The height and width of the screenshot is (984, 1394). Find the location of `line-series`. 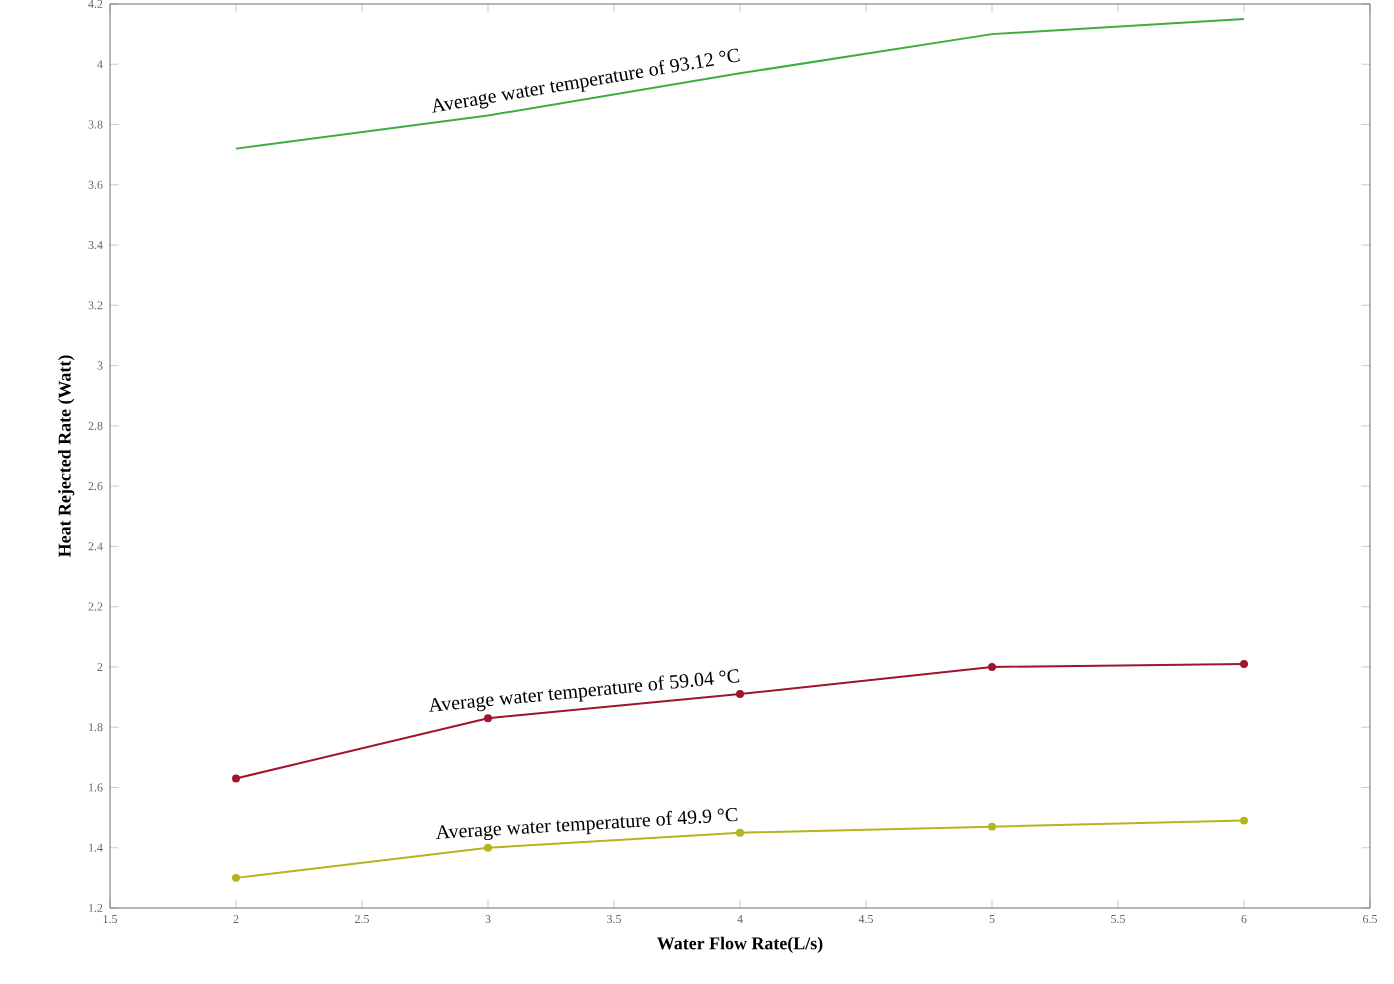

line-series is located at coordinates (740, 84).